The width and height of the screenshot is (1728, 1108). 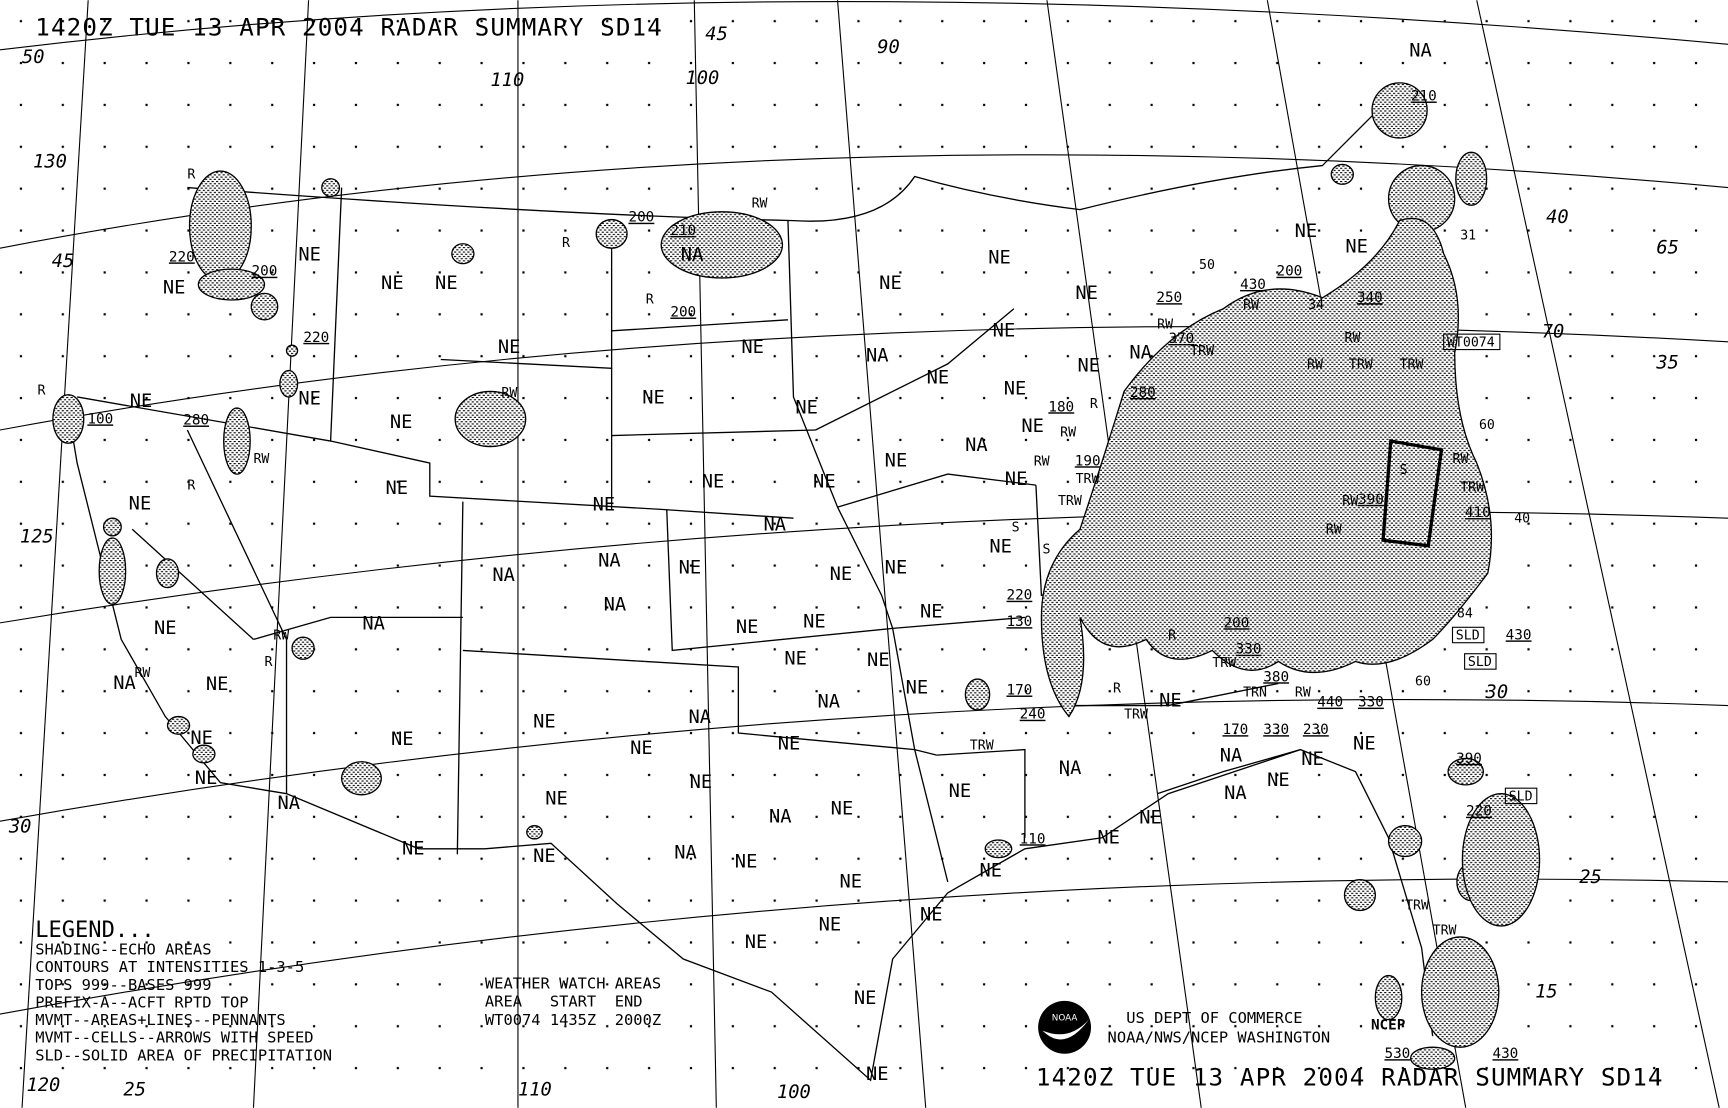 I want to click on legend-line: CONTOURS AT INTENSITIES 1-3-5, so click(x=169, y=967).